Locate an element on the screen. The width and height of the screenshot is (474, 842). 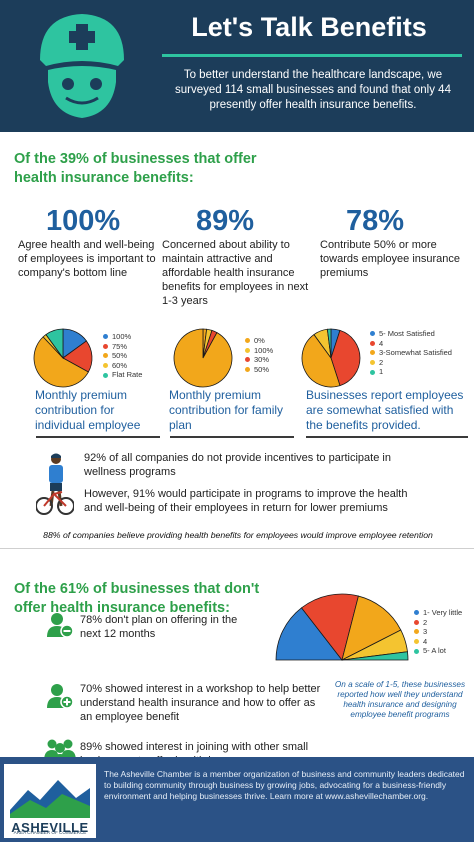
legend-item: Flat Rate is located at coordinates (122, 375).